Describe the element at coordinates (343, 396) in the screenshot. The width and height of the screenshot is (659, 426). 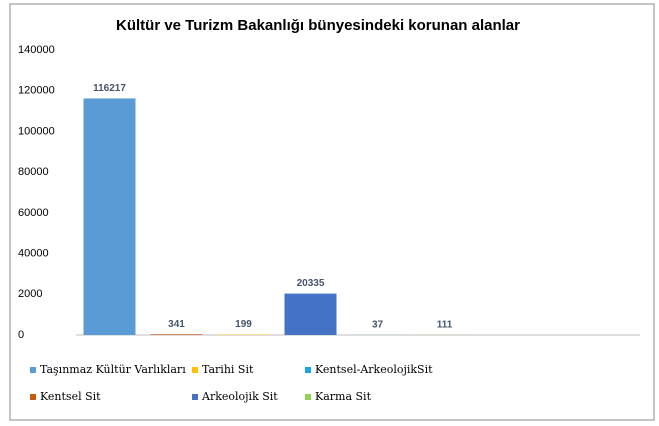
I see `legend-label: Karma Sit` at that location.